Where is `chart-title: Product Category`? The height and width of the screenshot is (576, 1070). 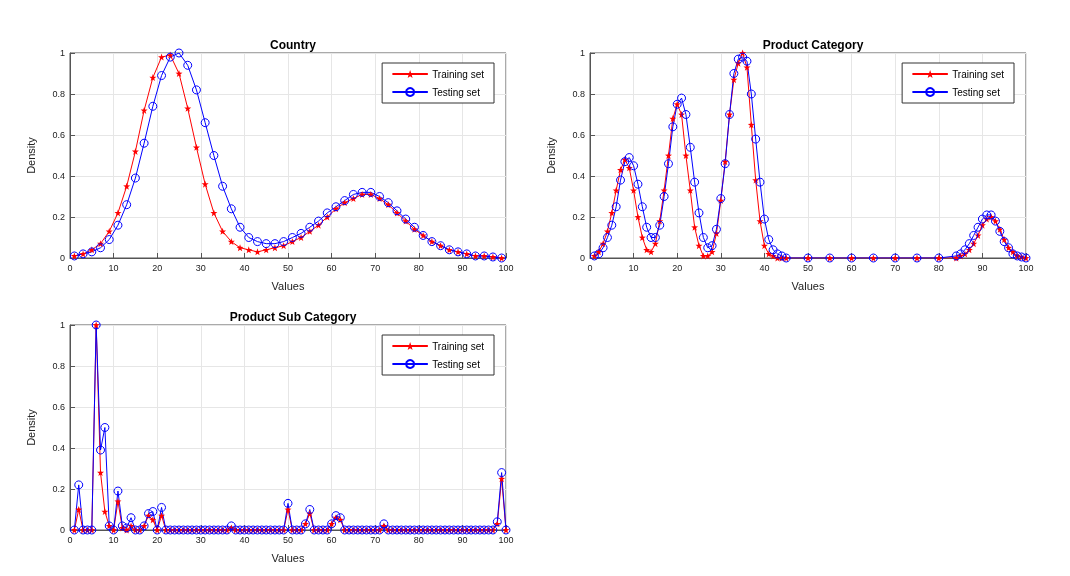 chart-title: Product Category is located at coordinates (813, 45).